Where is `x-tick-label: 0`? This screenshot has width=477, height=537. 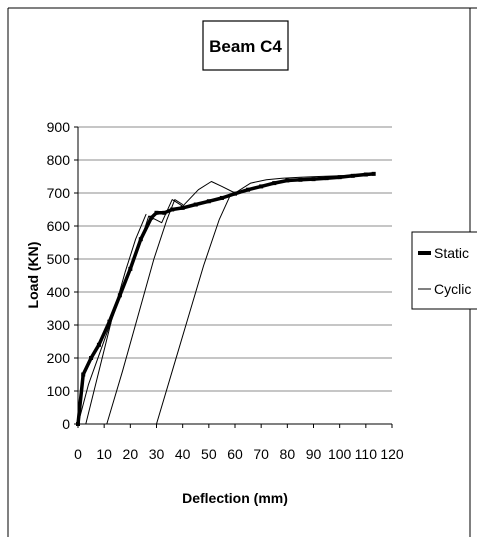
x-tick-label: 0 is located at coordinates (78, 454).